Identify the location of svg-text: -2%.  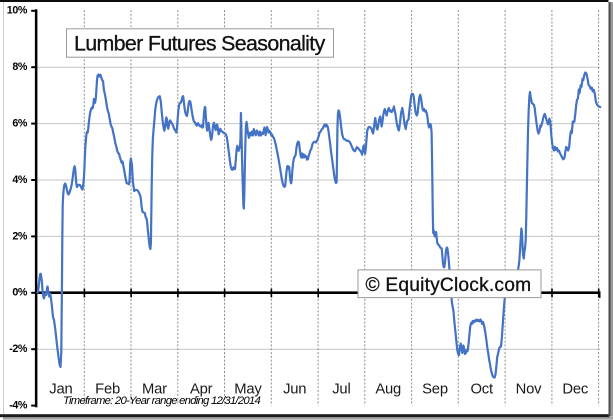
(18, 349).